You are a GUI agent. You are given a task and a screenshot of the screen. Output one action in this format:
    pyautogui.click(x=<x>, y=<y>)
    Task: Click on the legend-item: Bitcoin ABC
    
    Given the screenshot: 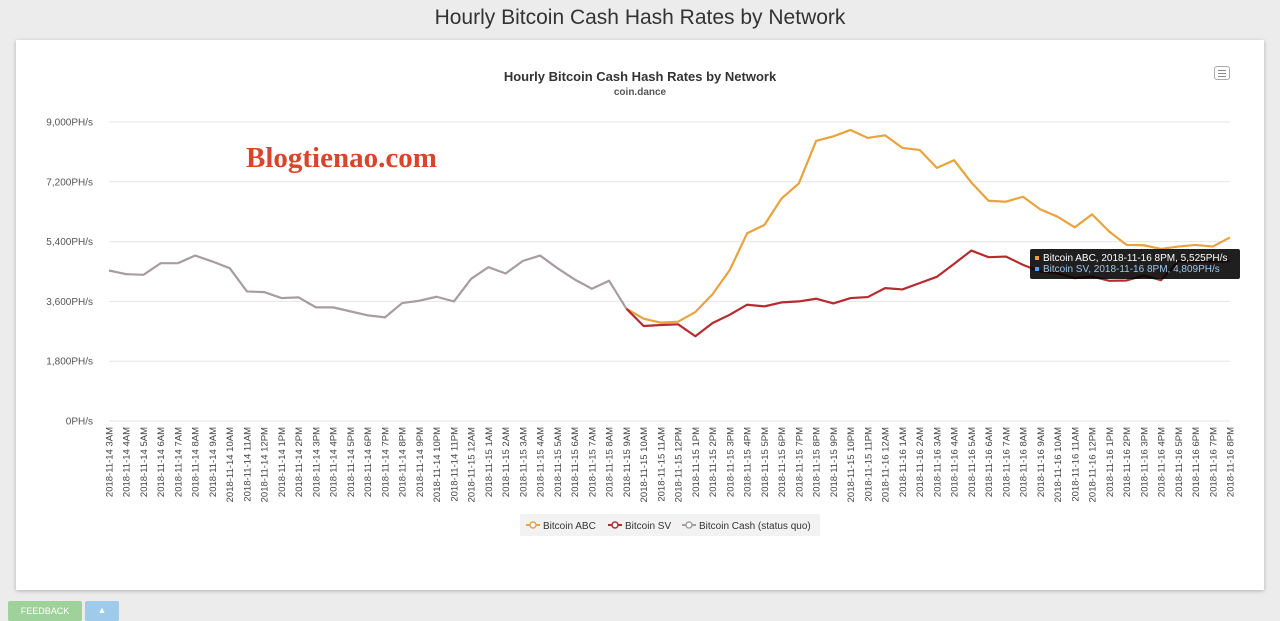 What is the action you would take?
    pyautogui.click(x=561, y=526)
    